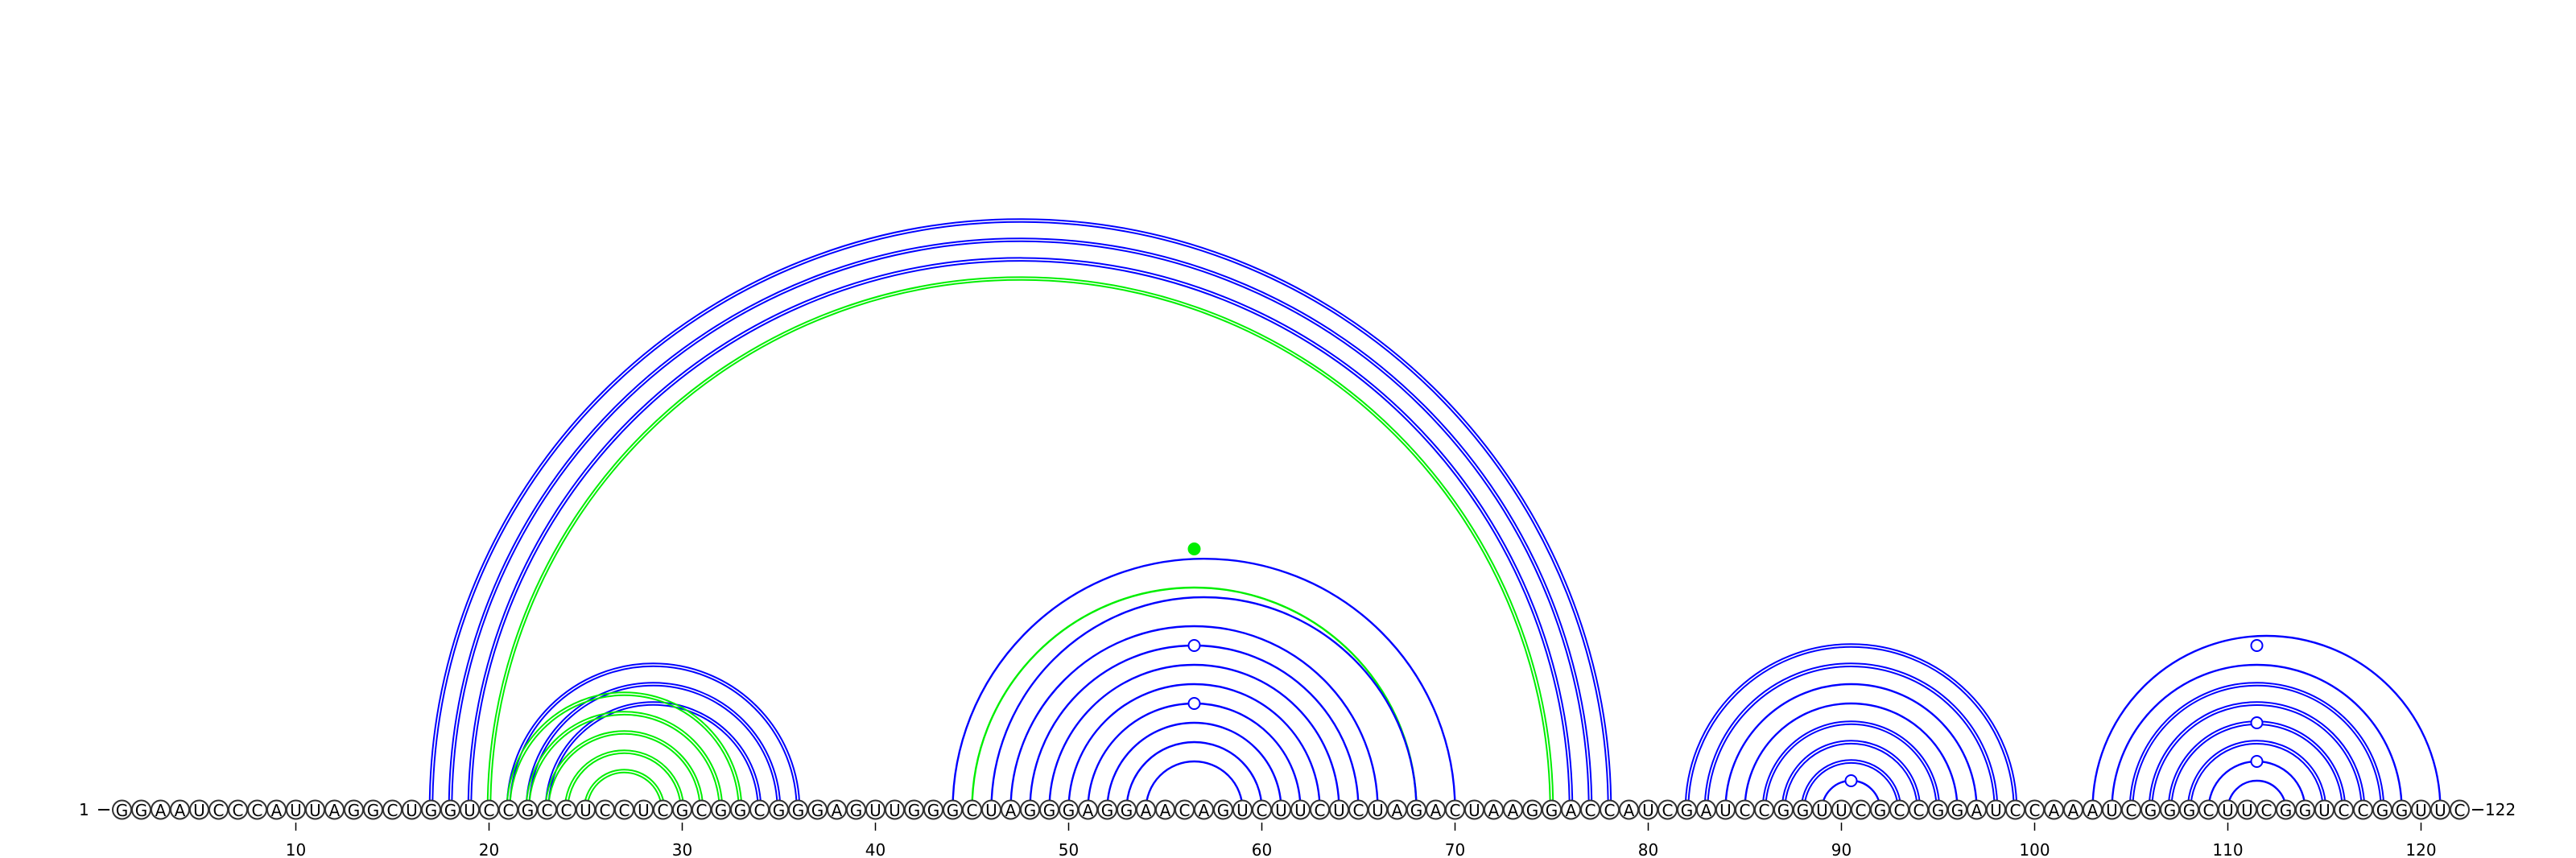 The image size is (2576, 858). Describe the element at coordinates (1667, 809) in the screenshot. I see `nucleotide-81: C` at that location.